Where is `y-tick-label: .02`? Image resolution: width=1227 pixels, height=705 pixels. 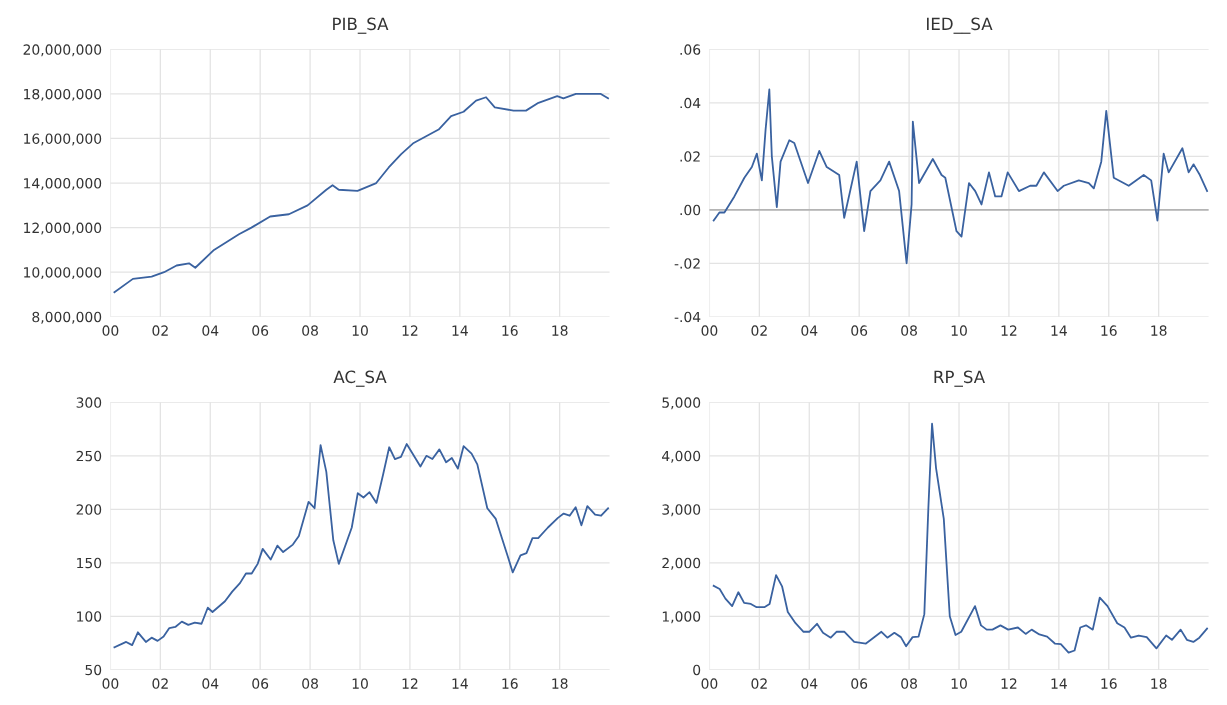
y-tick-label: .02 is located at coordinates (690, 156).